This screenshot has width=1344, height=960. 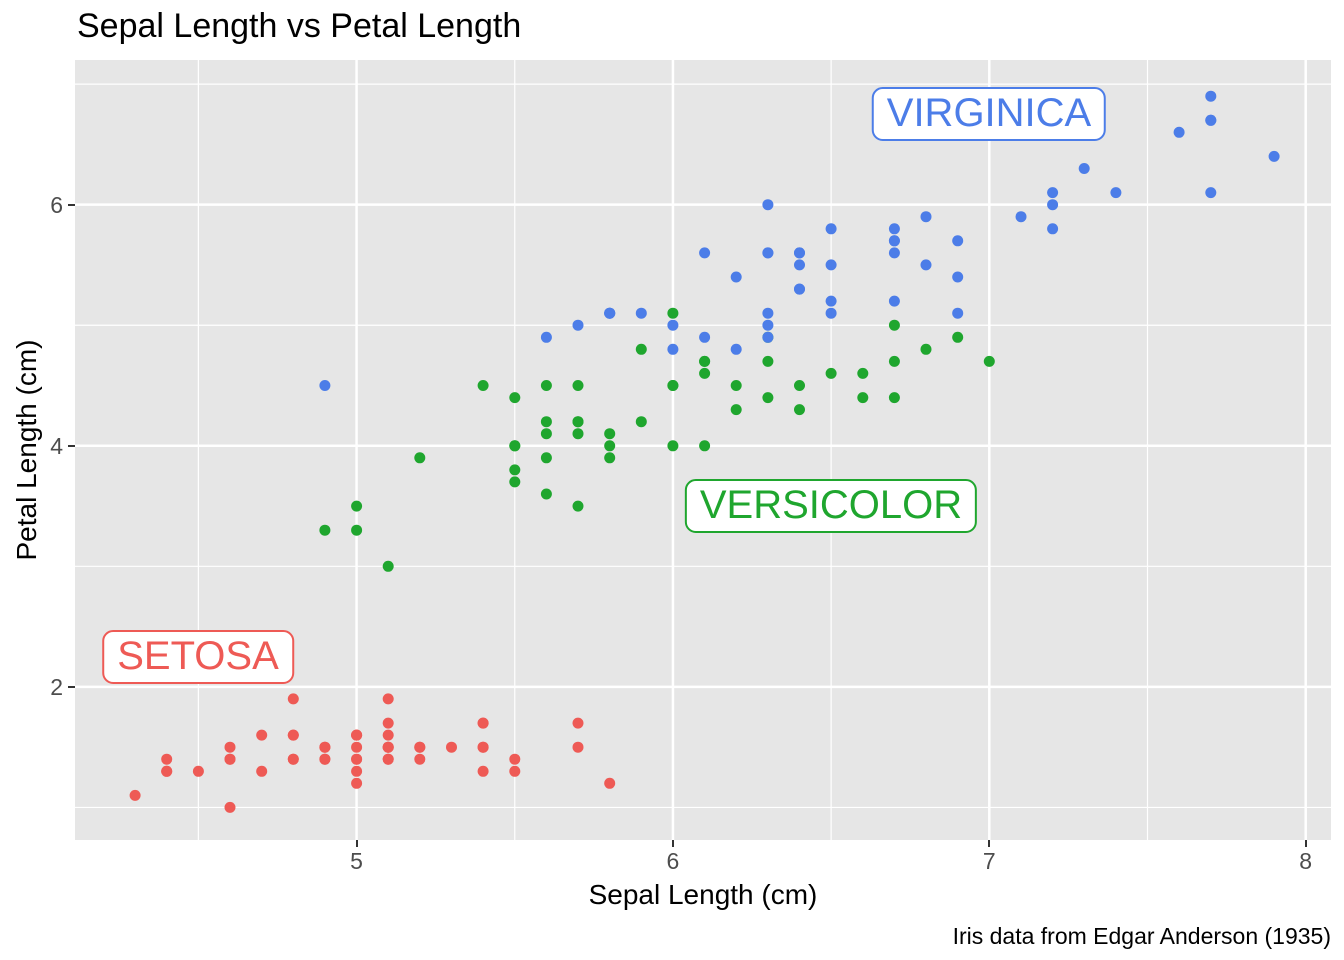 What do you see at coordinates (703, 894) in the screenshot?
I see `x-axis-title: Sepal Length (cm)` at bounding box center [703, 894].